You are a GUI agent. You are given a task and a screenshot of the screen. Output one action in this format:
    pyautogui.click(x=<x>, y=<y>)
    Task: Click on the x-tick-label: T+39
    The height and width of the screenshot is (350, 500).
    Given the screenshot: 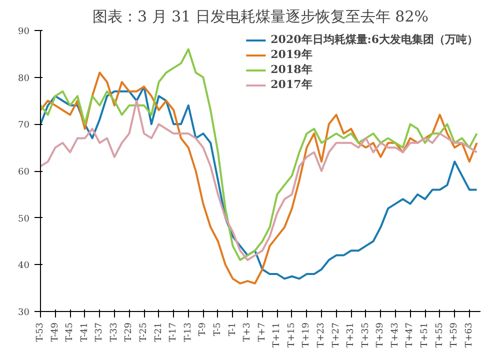 What is the action you would take?
    pyautogui.click(x=381, y=335)
    